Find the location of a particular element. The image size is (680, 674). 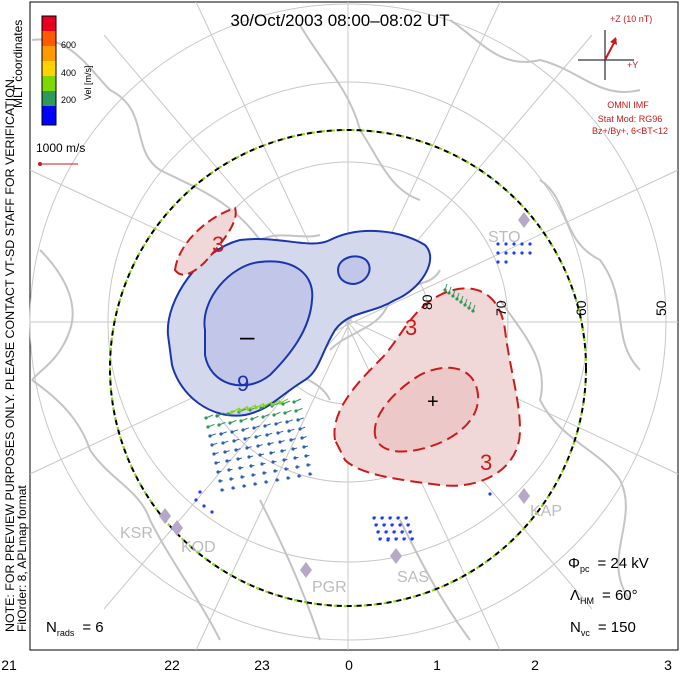

potential-minimum-marker: – is located at coordinates (247, 336).